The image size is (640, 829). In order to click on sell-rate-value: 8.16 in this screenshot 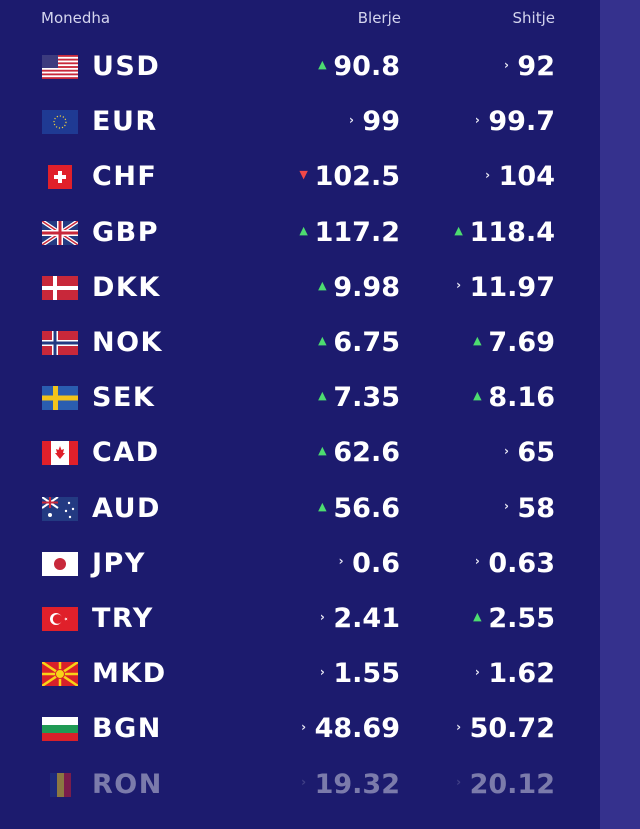, I will do `click(521, 398)`.